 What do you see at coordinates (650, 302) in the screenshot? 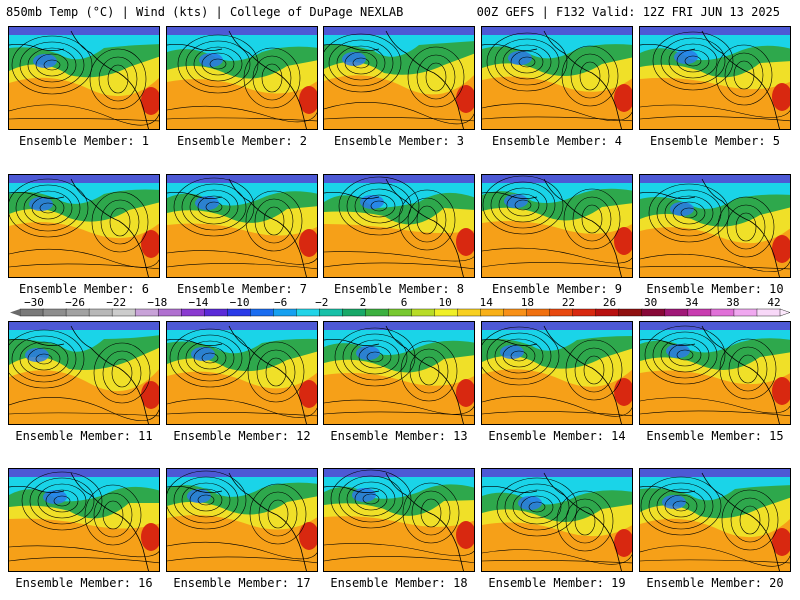
I see `colorbar-tick-label: 30` at bounding box center [650, 302].